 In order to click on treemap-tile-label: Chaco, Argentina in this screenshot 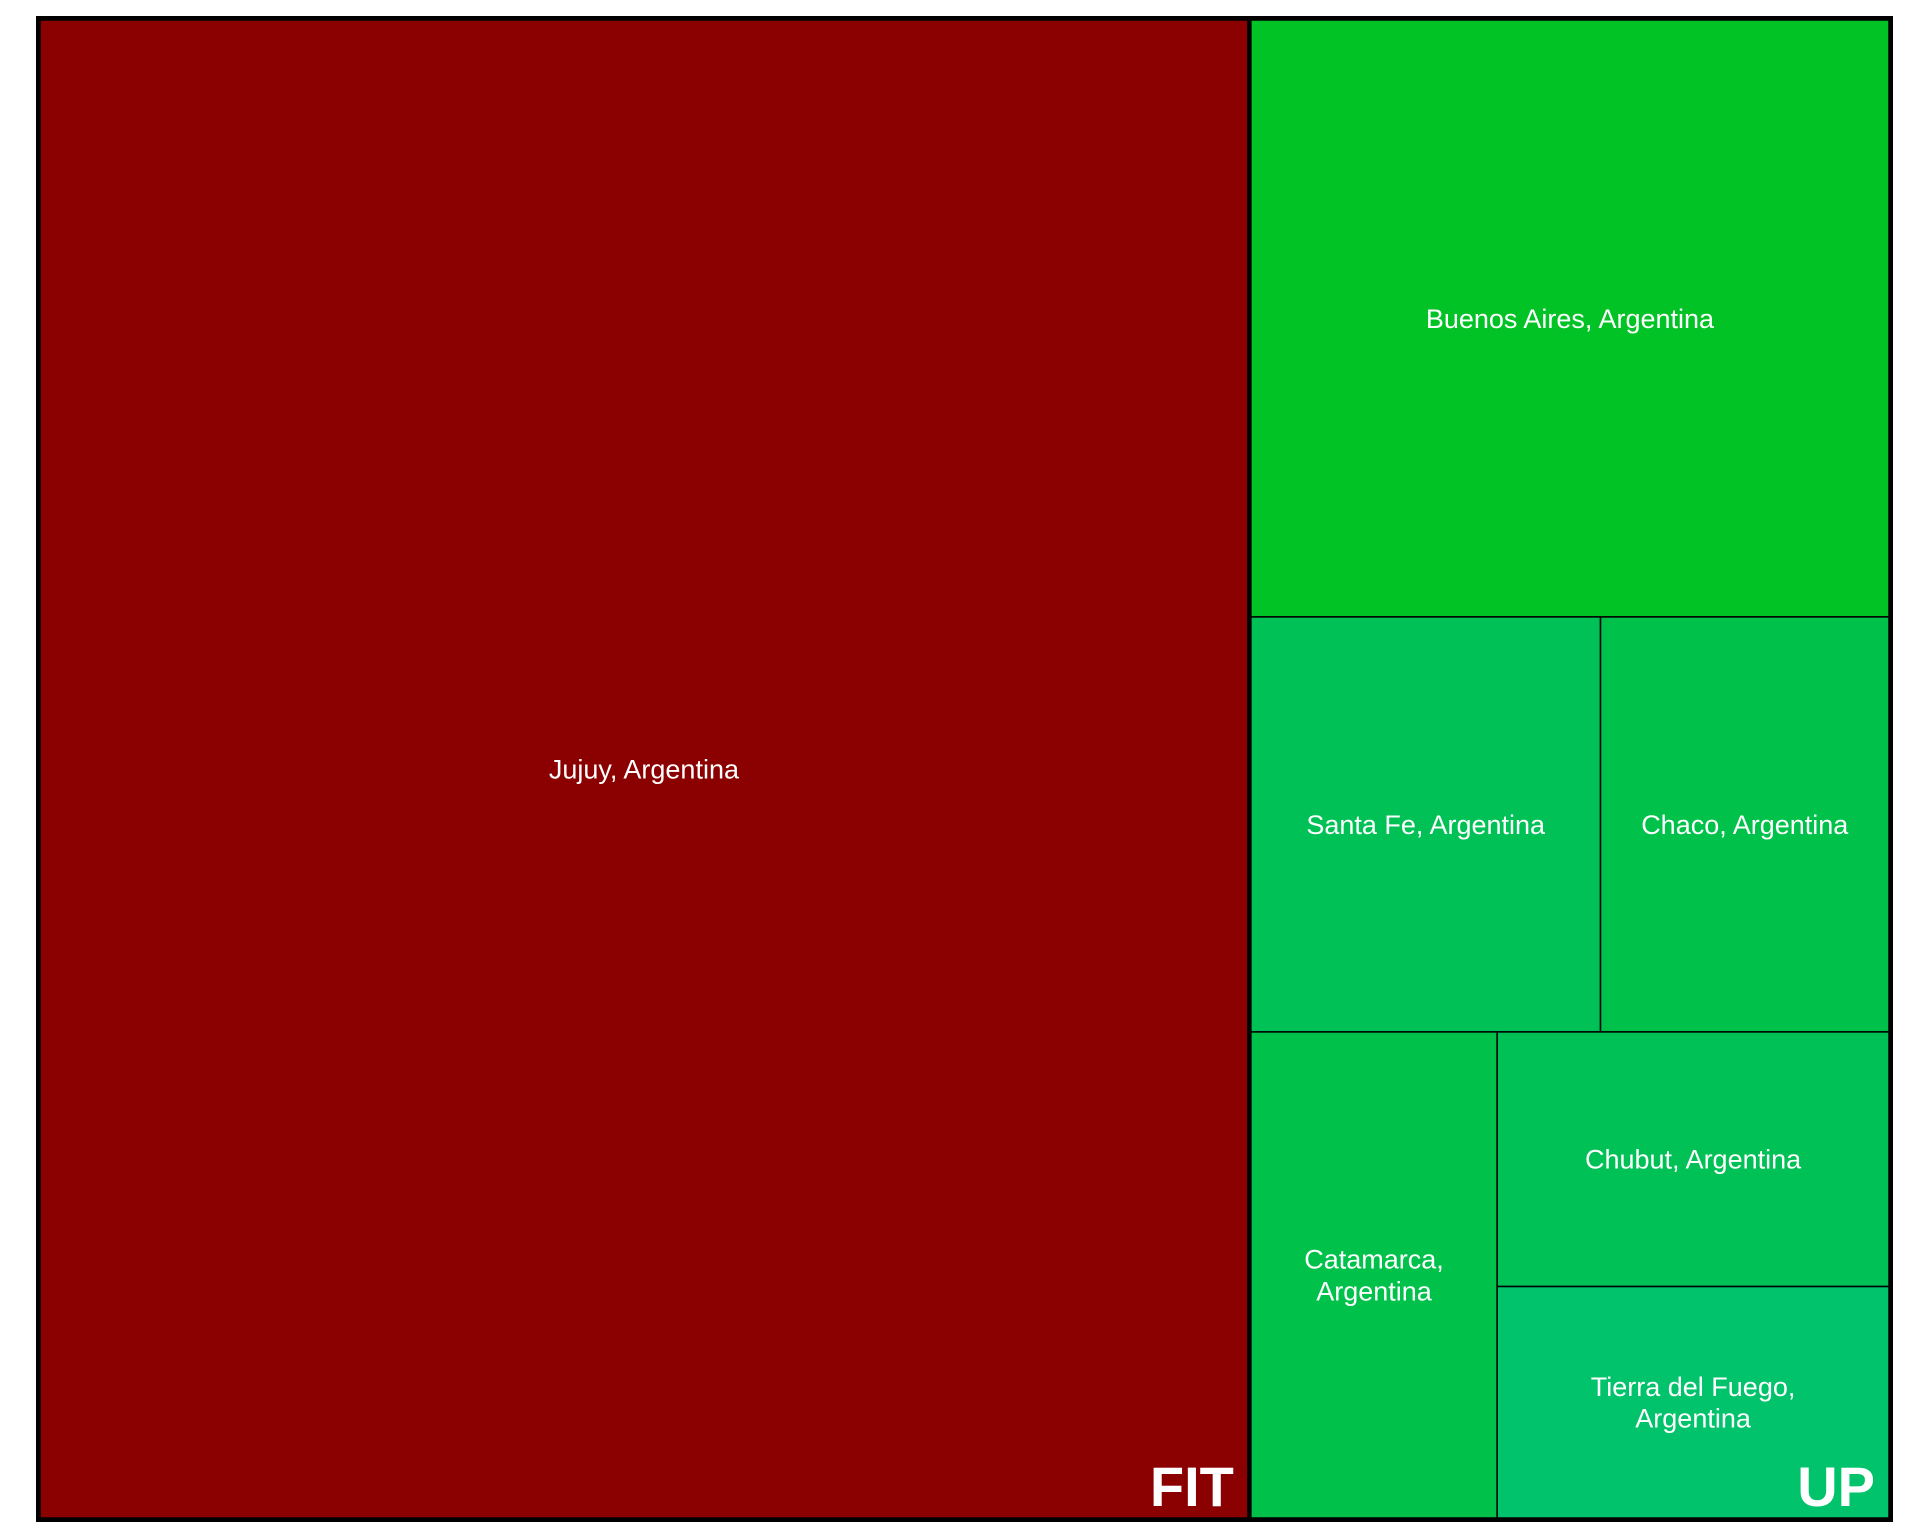, I will do `click(1745, 825)`.